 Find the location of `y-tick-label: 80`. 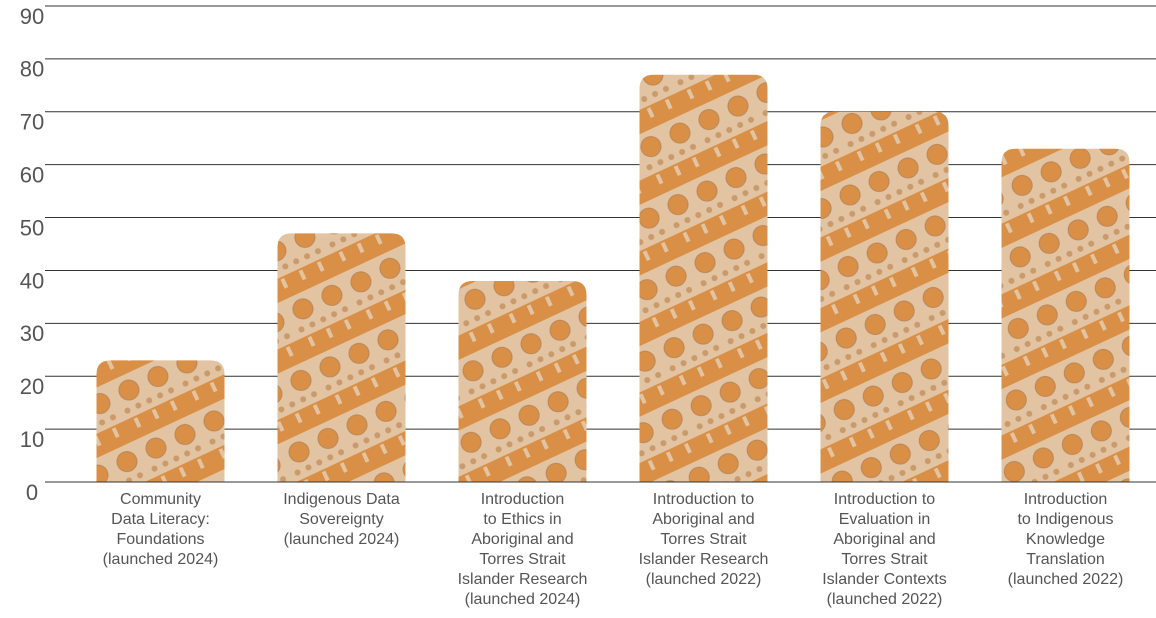

y-tick-label: 80 is located at coordinates (32, 69).